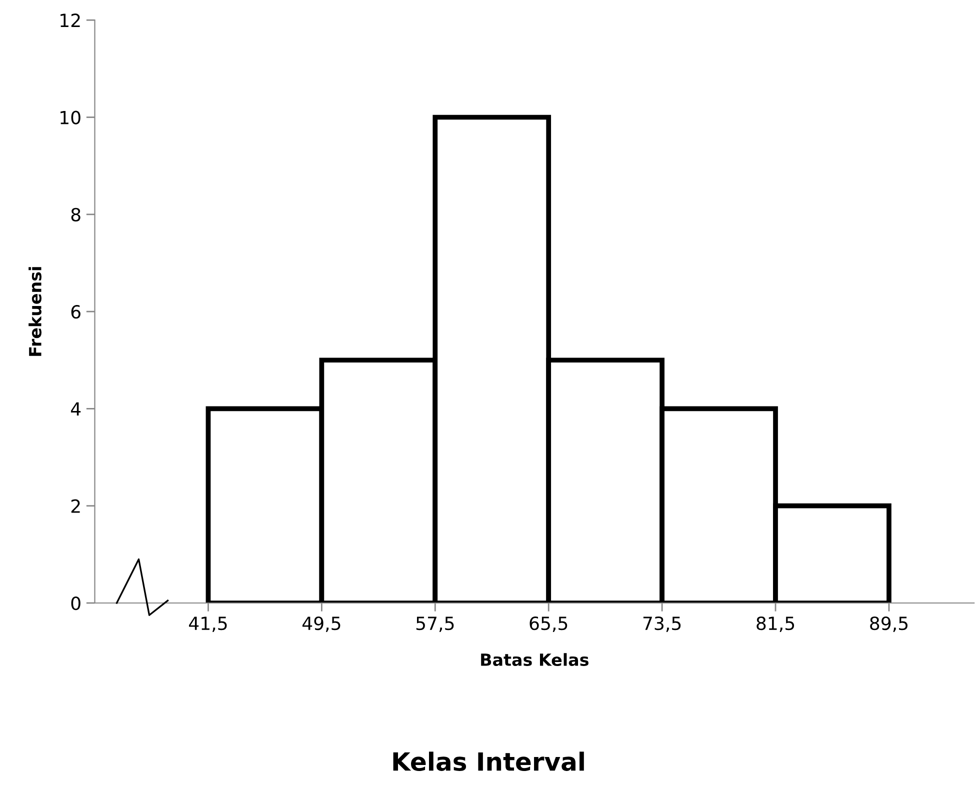  I want to click on x-tick-label: 57,5, so click(435, 624).